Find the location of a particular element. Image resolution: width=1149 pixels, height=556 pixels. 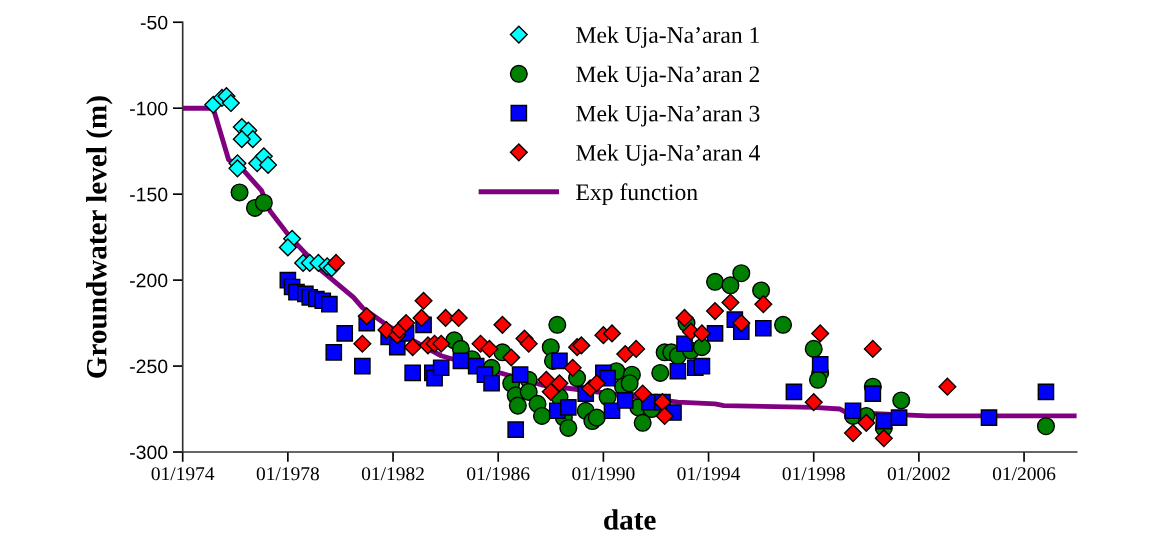

x-tick-label: 01/1994 is located at coordinates (709, 474).